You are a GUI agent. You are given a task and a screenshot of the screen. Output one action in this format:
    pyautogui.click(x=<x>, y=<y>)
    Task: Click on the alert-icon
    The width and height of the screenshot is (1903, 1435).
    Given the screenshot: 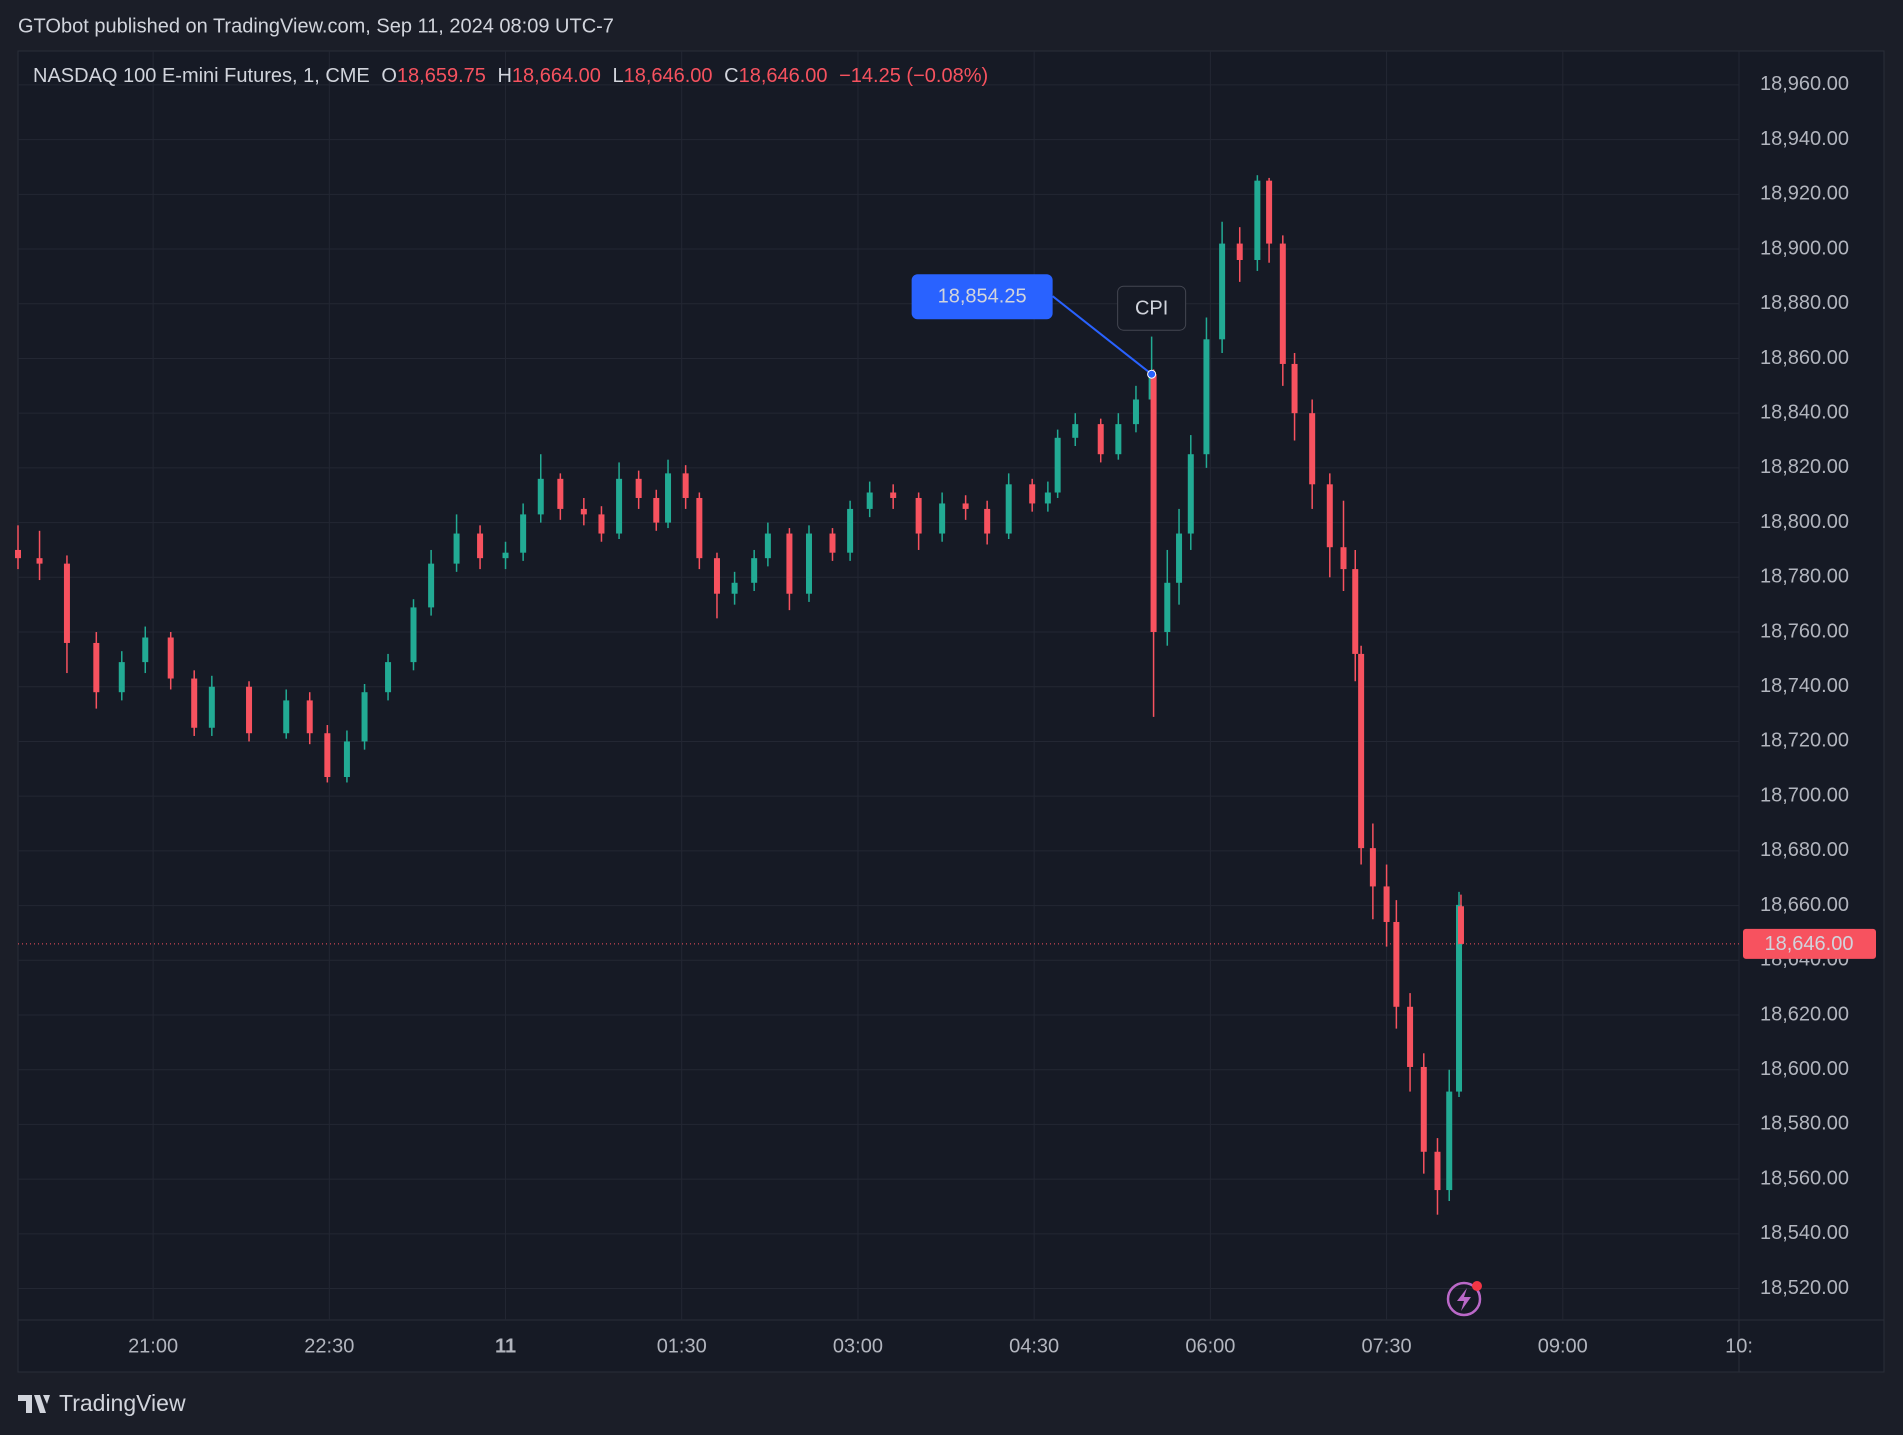 What is the action you would take?
    pyautogui.click(x=1464, y=1299)
    